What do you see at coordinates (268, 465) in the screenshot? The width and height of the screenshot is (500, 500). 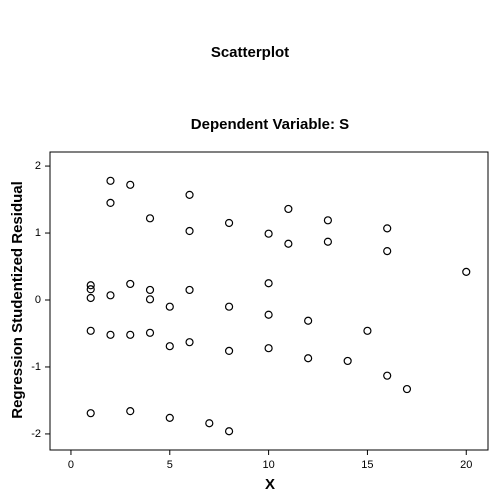 I see `x-tick-label: 10` at bounding box center [268, 465].